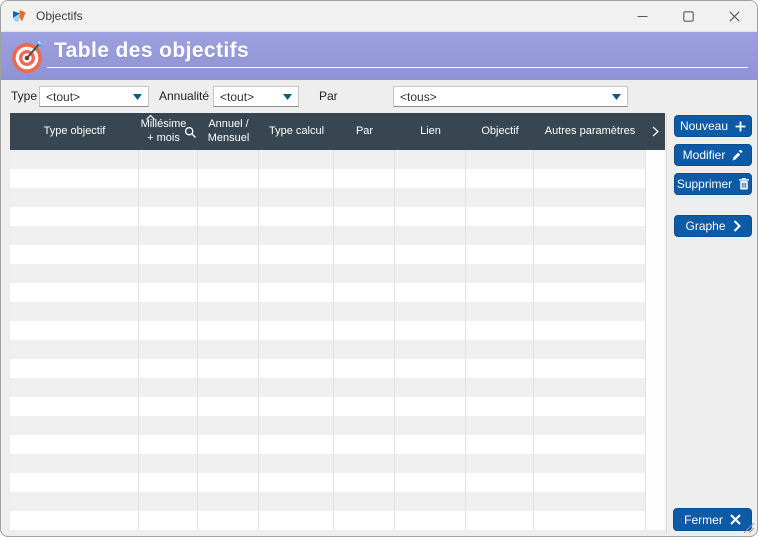 This screenshot has height=537, width=758. I want to click on column-header-type-objectif: Type objectif, so click(74, 130).